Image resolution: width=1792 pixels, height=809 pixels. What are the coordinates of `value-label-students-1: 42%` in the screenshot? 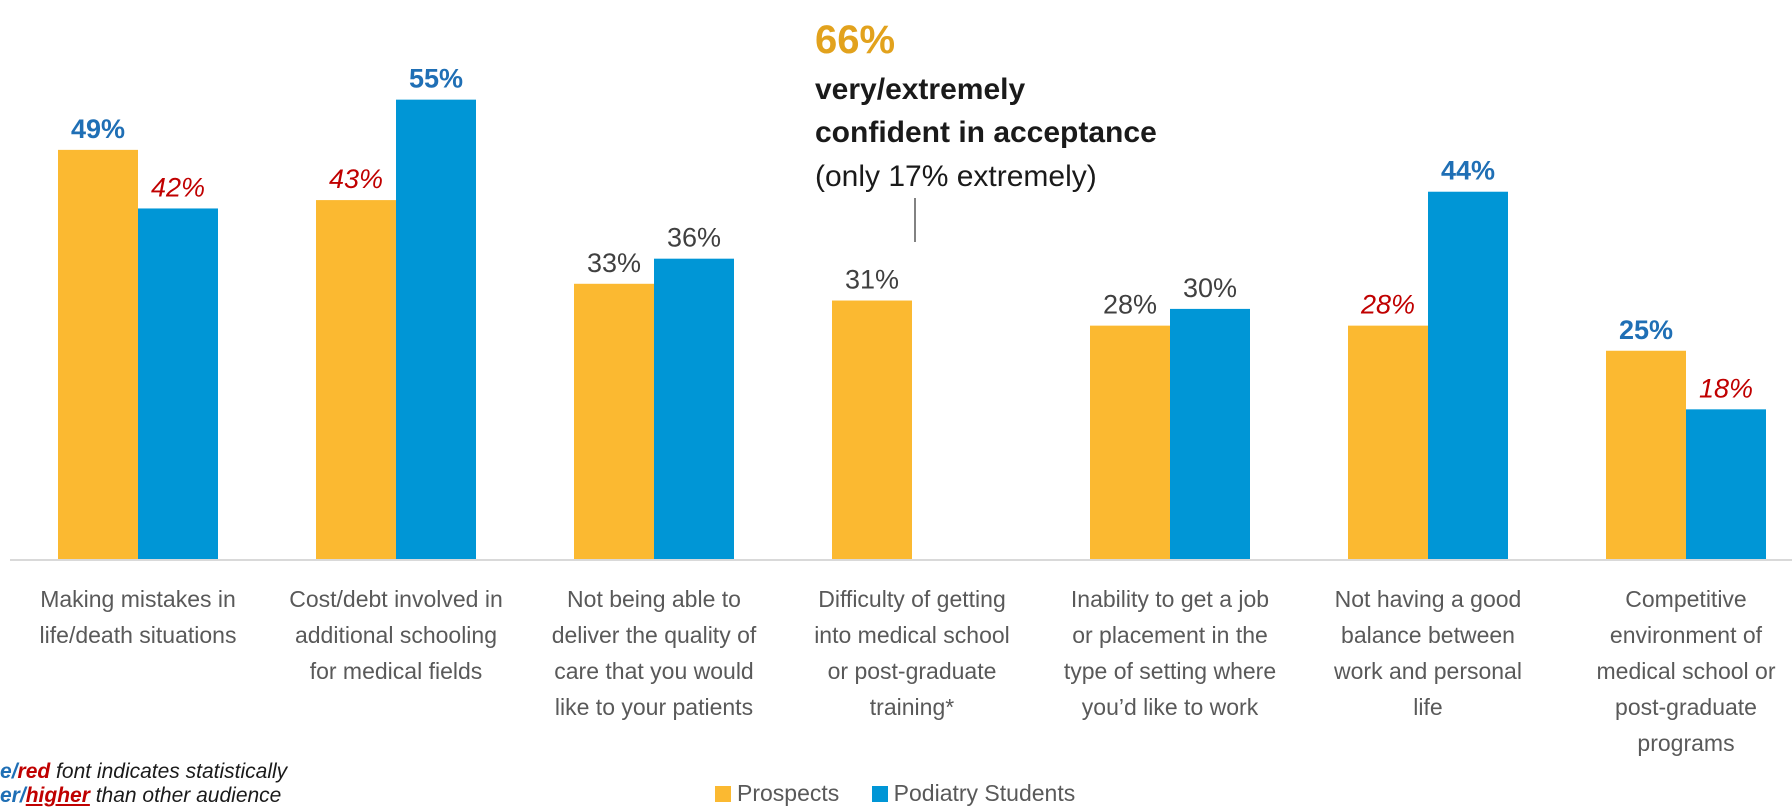 It's located at (178, 187).